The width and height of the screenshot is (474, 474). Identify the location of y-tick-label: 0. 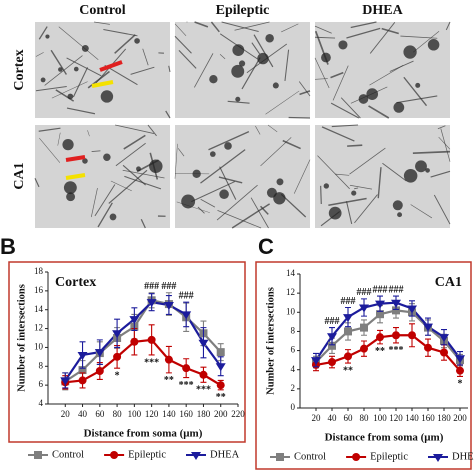
(293, 407).